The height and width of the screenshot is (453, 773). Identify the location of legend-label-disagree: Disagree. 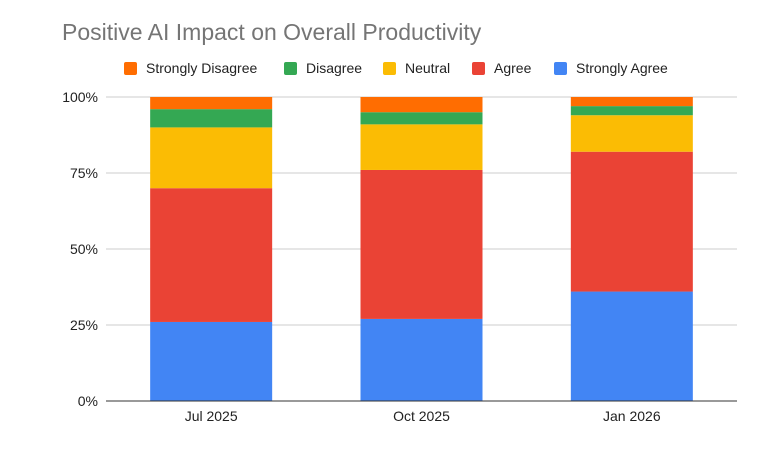
(334, 68).